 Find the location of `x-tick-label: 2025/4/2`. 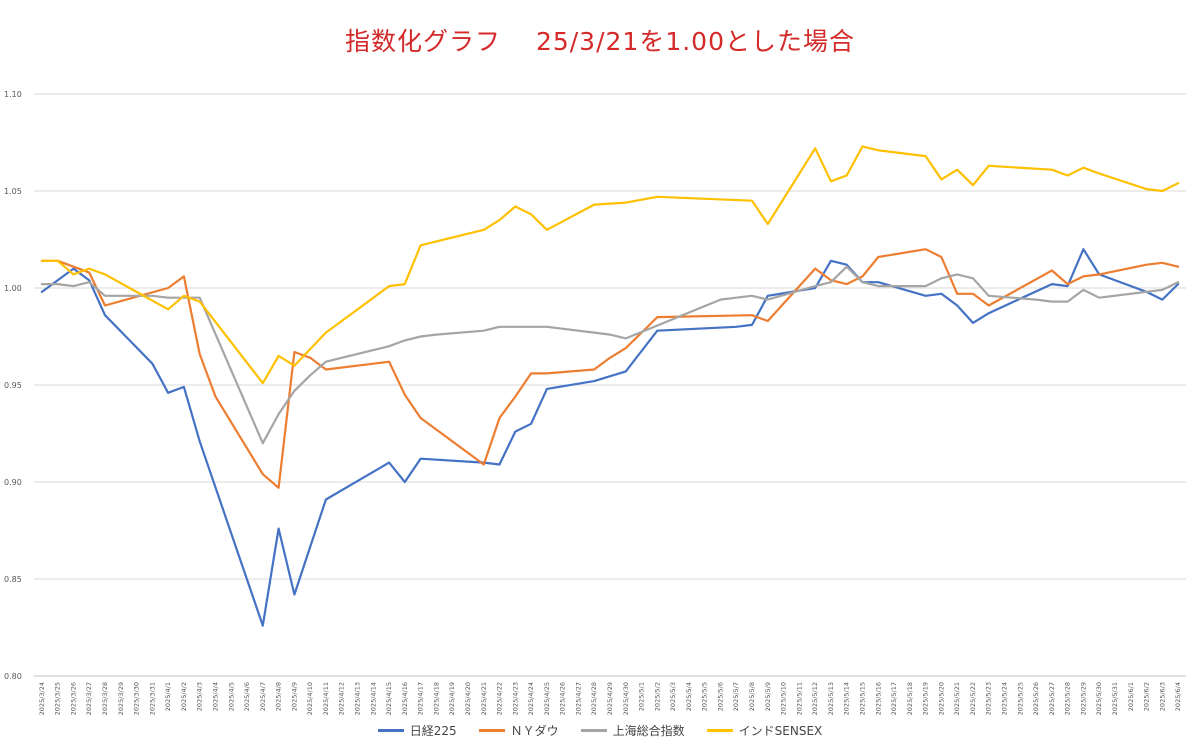

x-tick-label: 2025/4/2 is located at coordinates (184, 696).